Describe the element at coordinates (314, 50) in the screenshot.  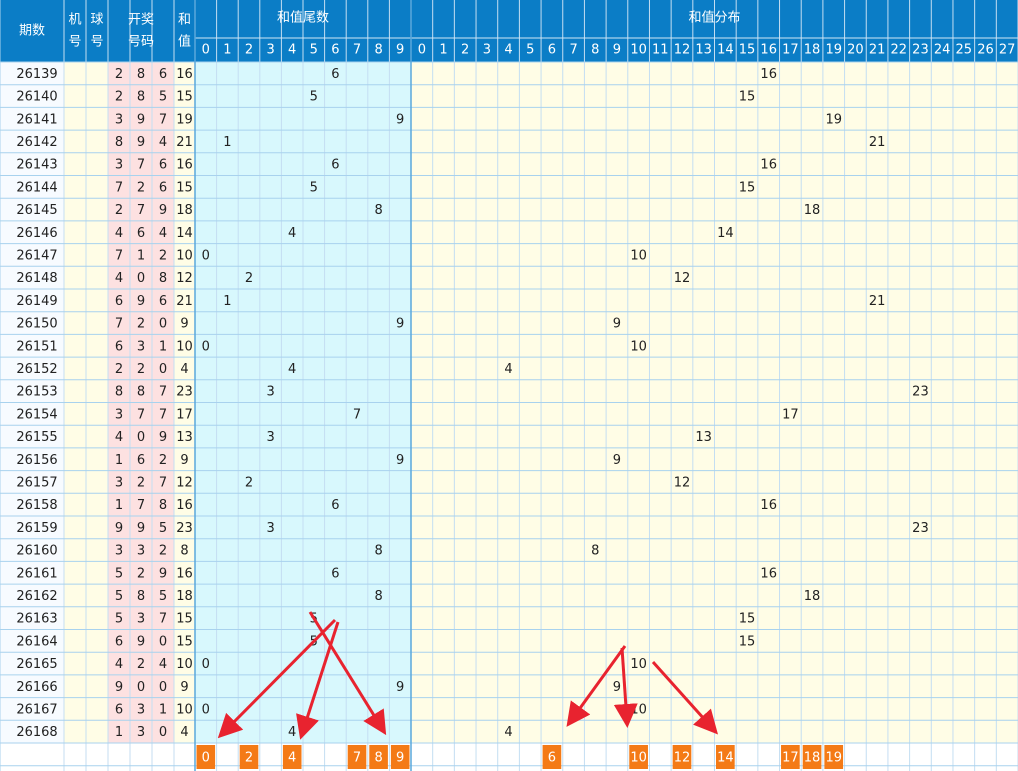
I see `tail-digit-header: 5` at that location.